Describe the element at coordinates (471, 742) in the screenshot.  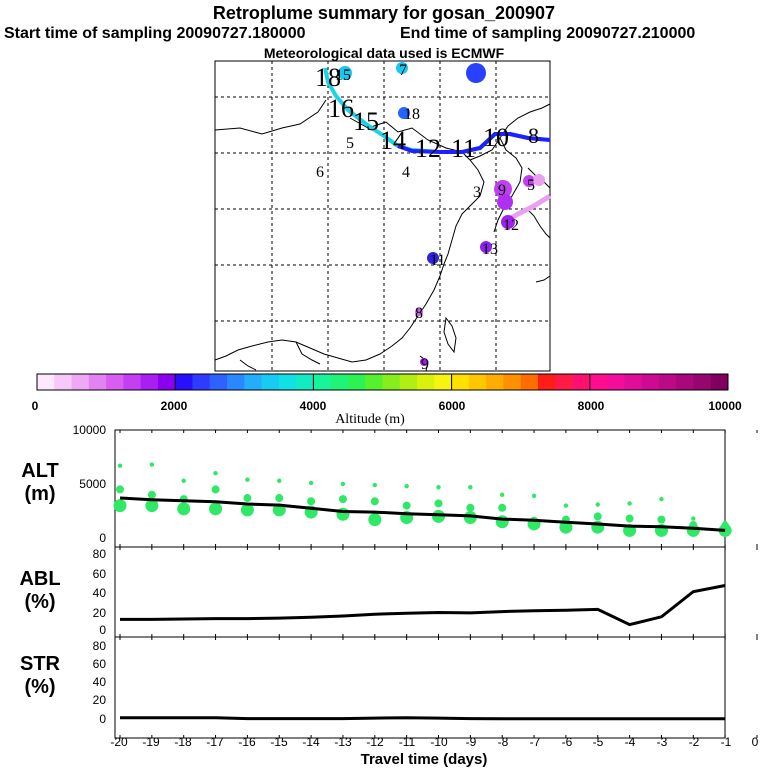
I see `x-tick-label: -9` at that location.